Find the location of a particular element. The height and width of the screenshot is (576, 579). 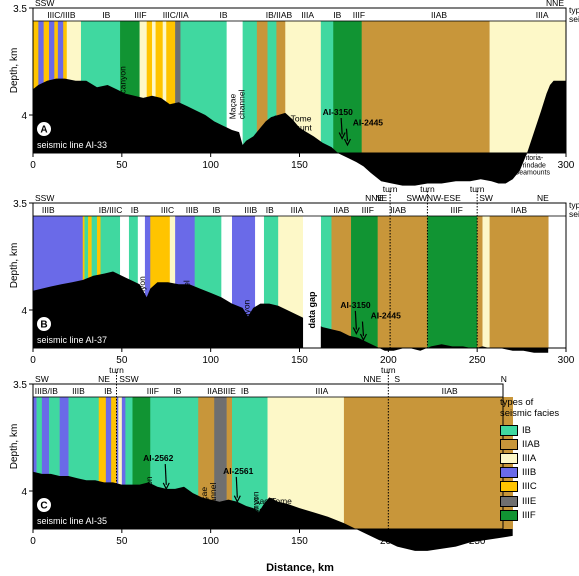

panel-letter-badge is located at coordinates (44, 324).